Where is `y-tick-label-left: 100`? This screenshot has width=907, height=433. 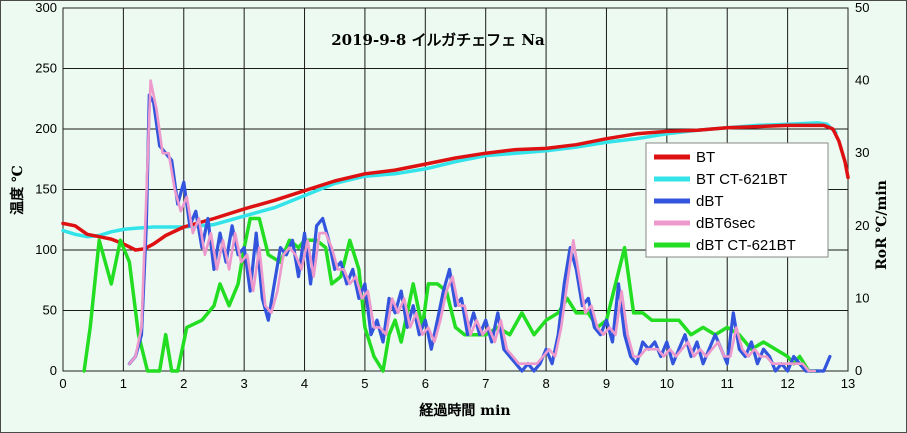 y-tick-label-left: 100 is located at coordinates (46, 249).